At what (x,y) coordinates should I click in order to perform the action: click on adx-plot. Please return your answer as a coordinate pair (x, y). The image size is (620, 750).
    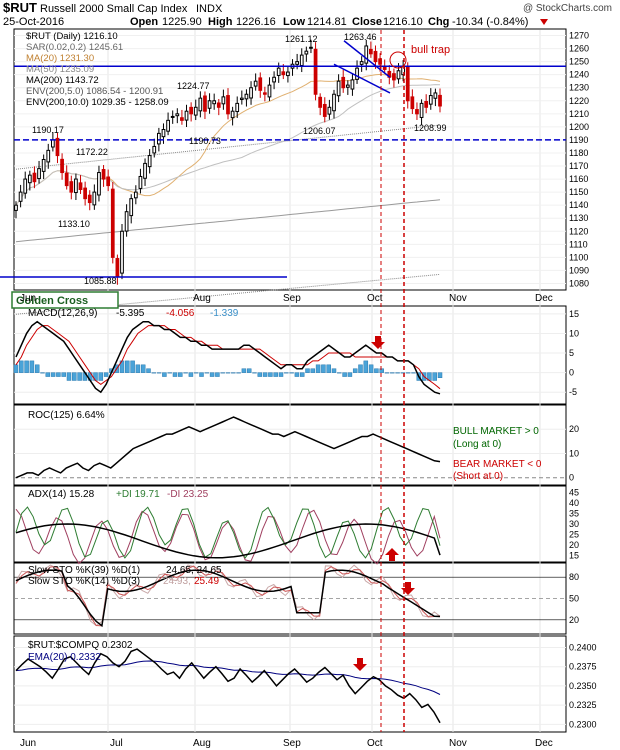
    Looking at the image, I should click on (228, 535).